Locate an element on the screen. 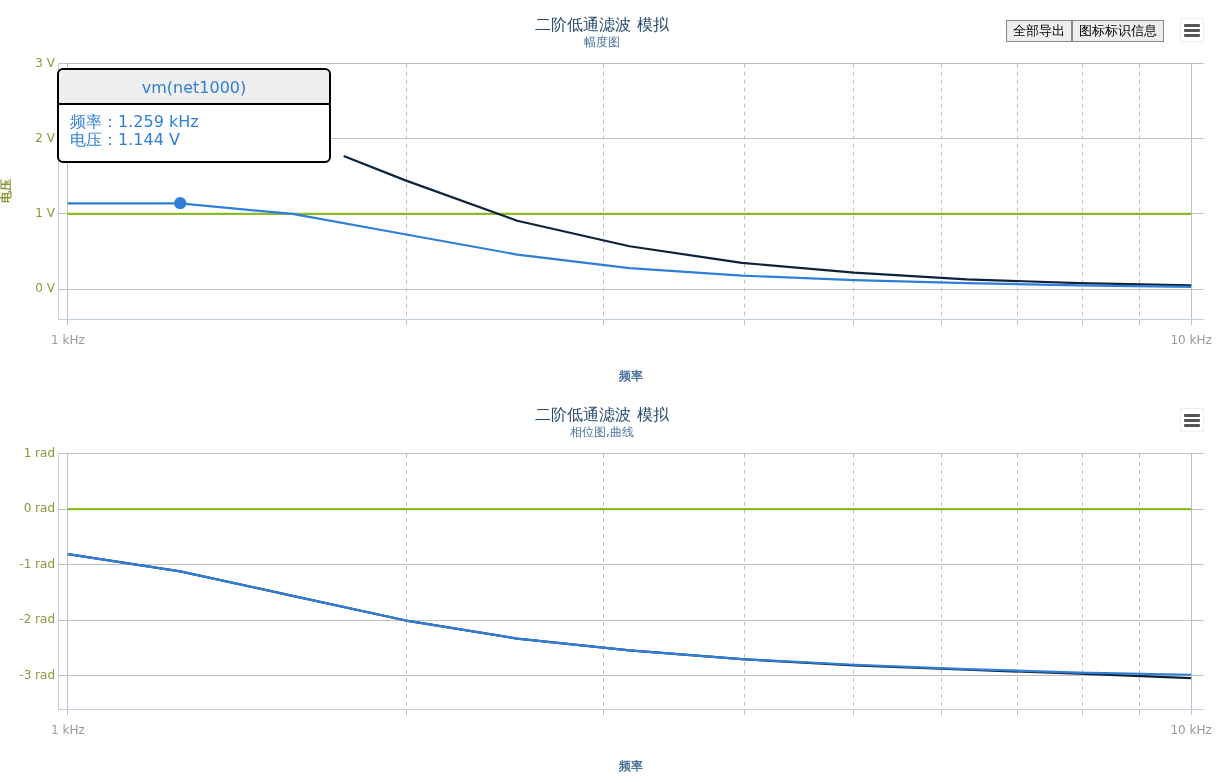  text: 图标标识信息 is located at coordinates (1118, 31).